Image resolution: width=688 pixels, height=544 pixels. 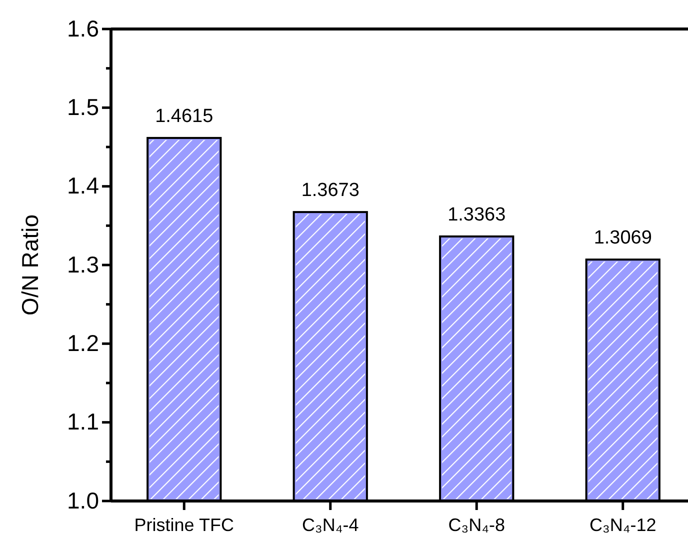 What do you see at coordinates (83, 500) in the screenshot?
I see `y-tick-label: 1.0` at bounding box center [83, 500].